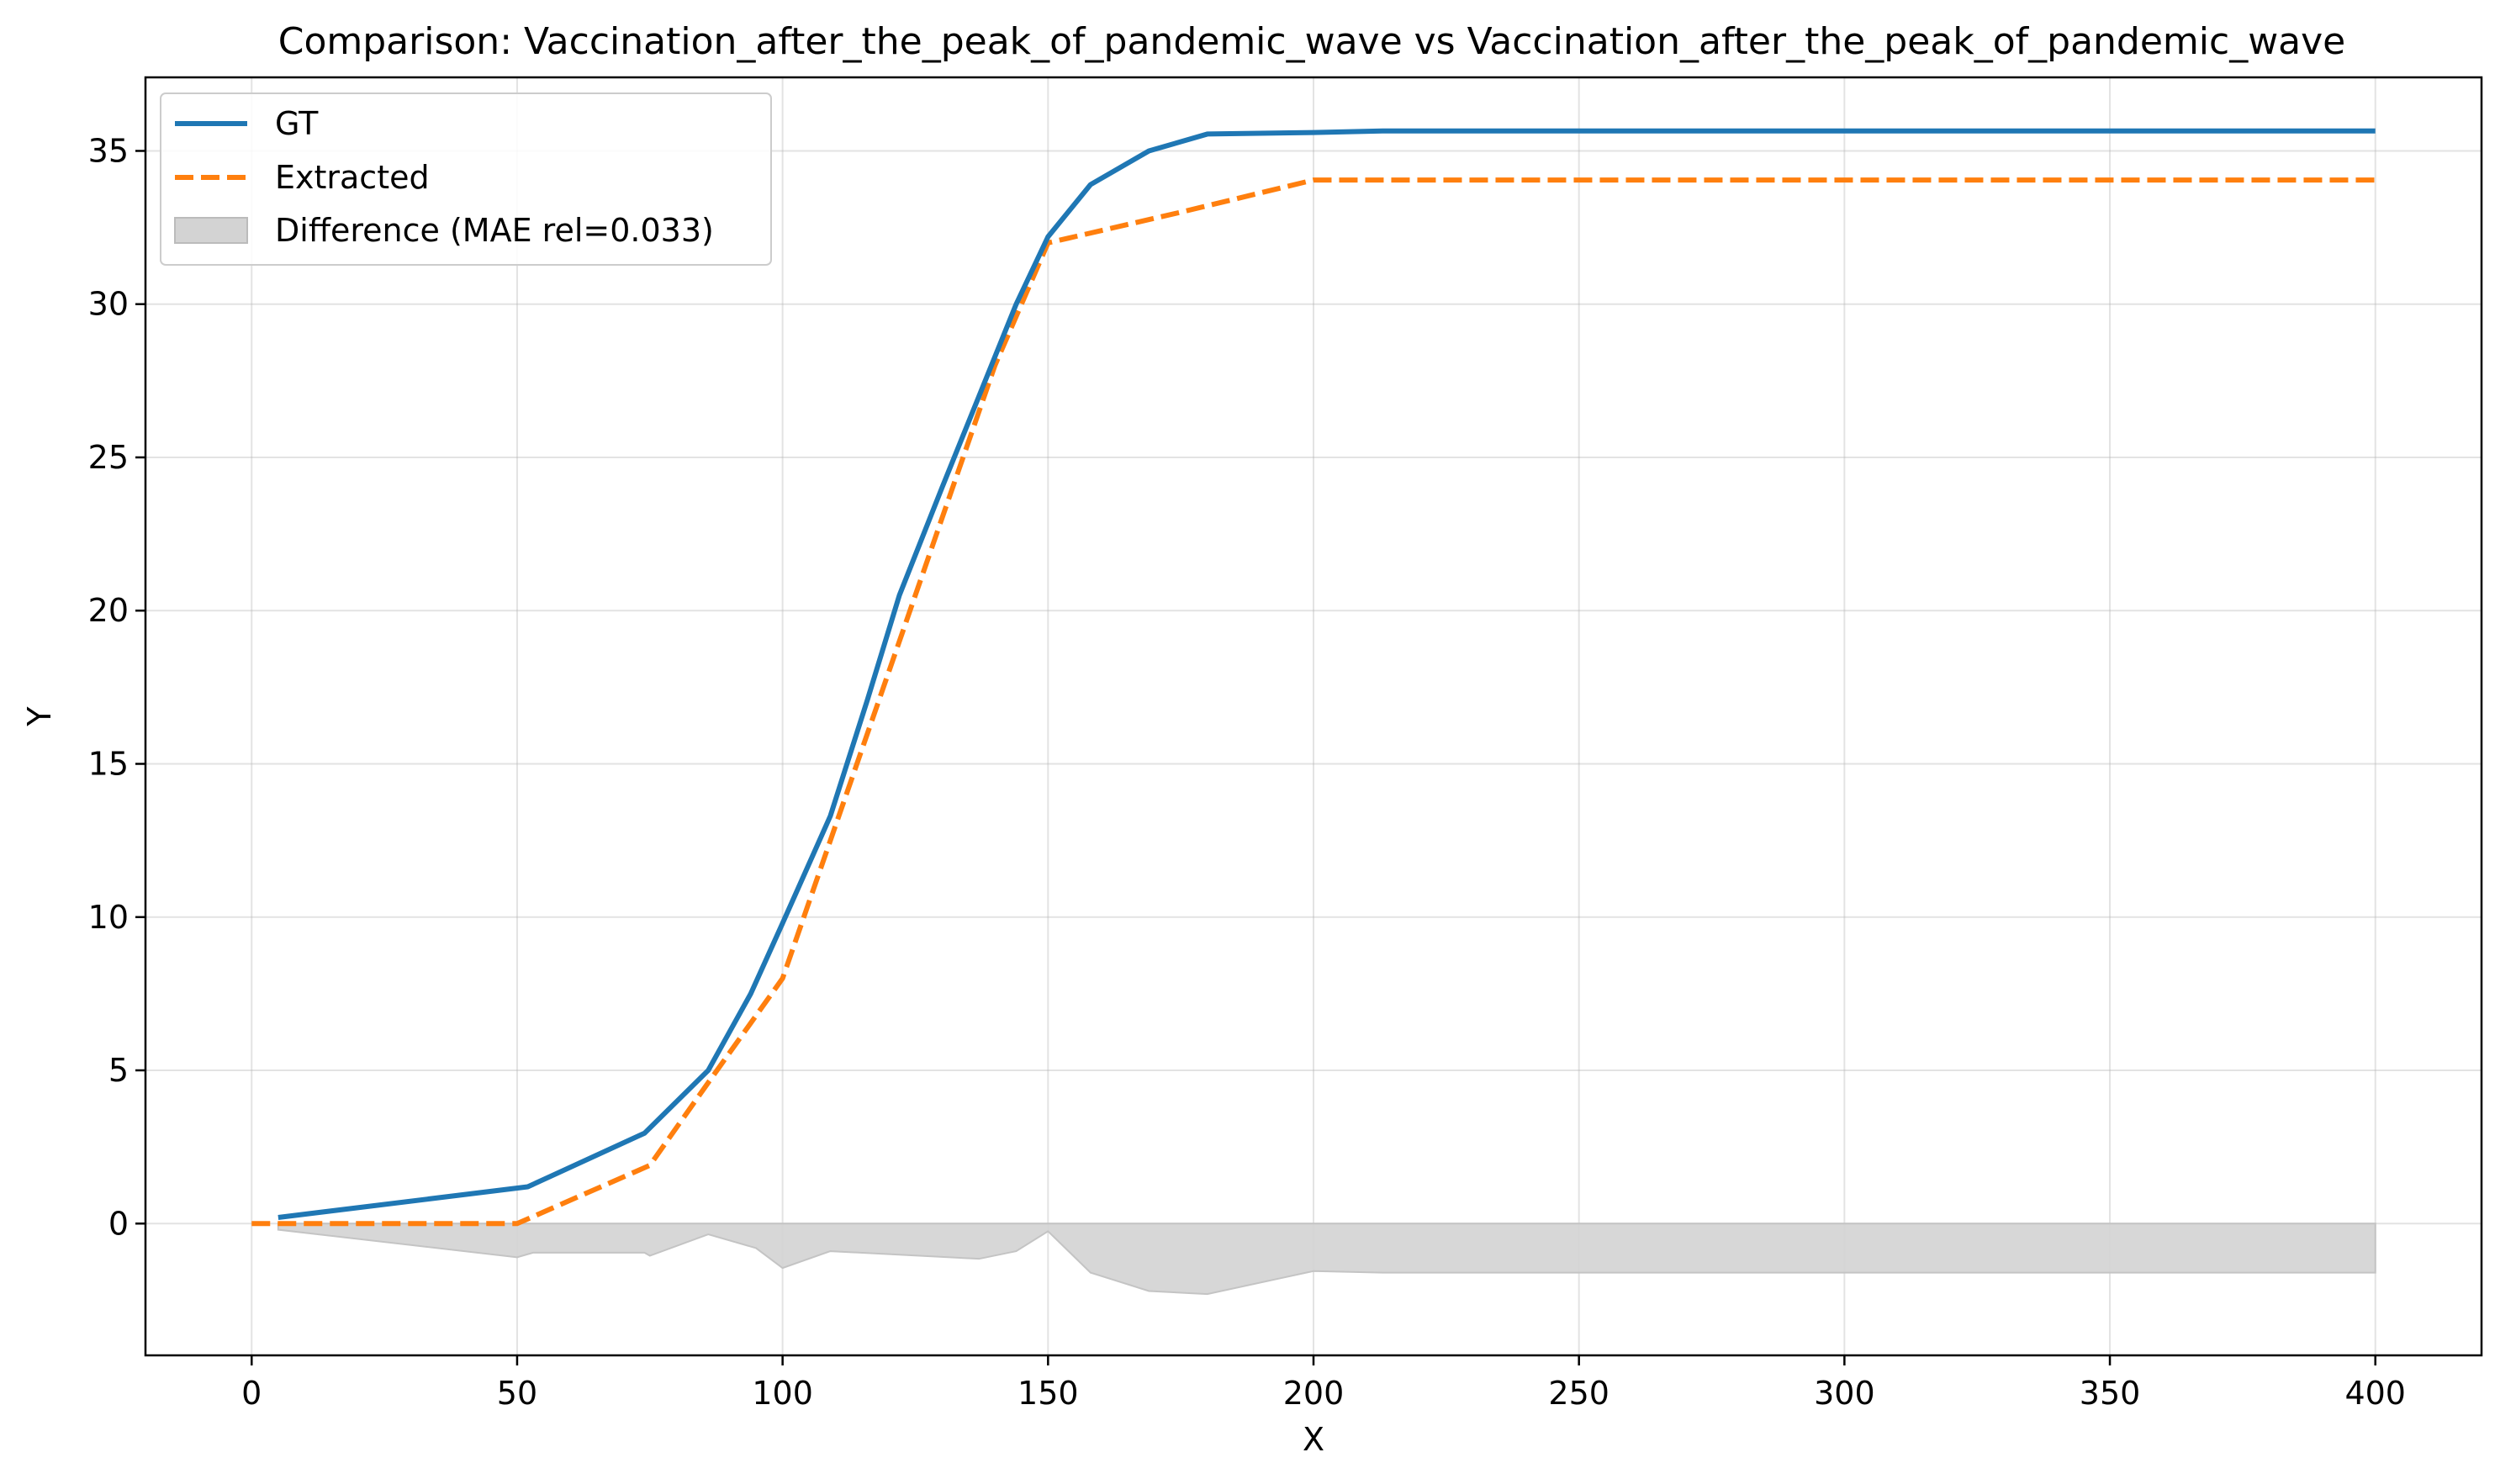 The width and height of the screenshot is (2516, 1484). What do you see at coordinates (109, 304) in the screenshot?
I see `y-tick-label: 30` at bounding box center [109, 304].